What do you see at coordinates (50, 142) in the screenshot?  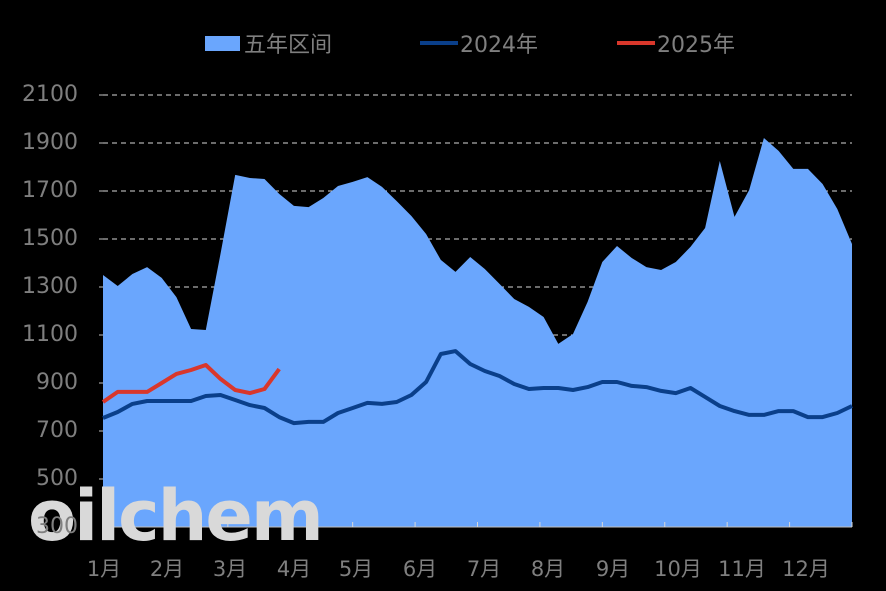 I see `y-tick-label: 1900` at bounding box center [50, 142].